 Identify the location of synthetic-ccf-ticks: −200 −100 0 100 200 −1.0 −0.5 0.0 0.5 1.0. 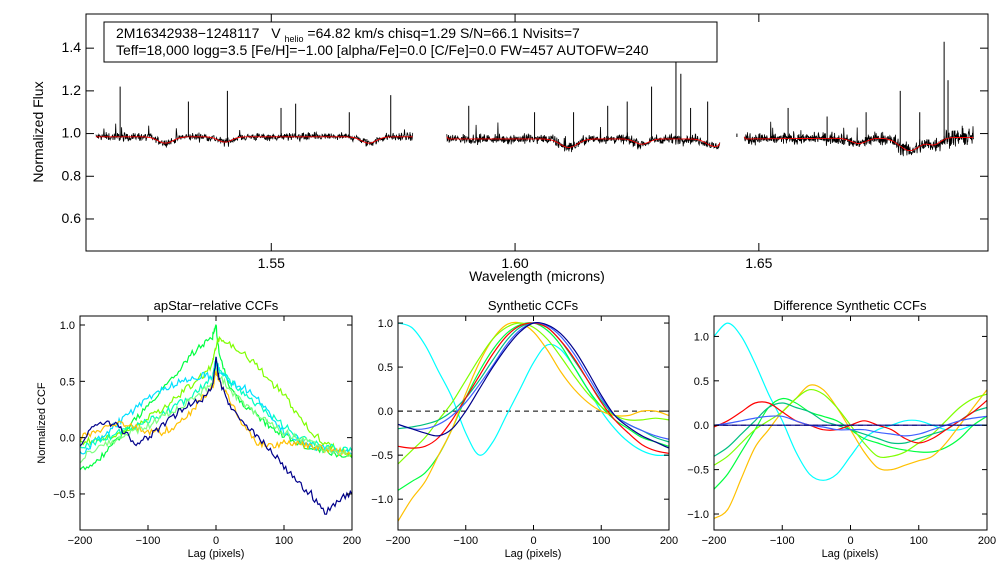
(524, 431).